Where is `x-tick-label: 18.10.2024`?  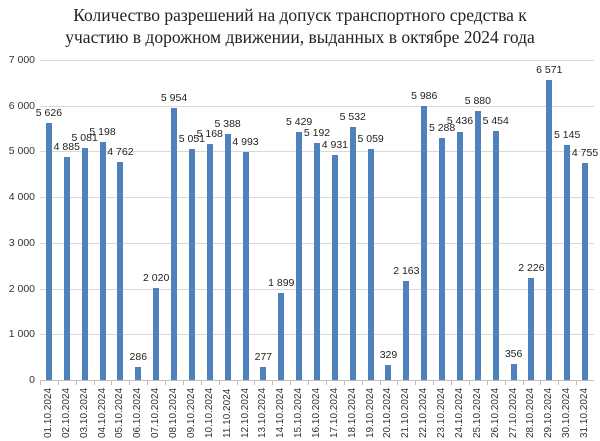 x-tick-label: 18.10.2024 is located at coordinates (352, 412).